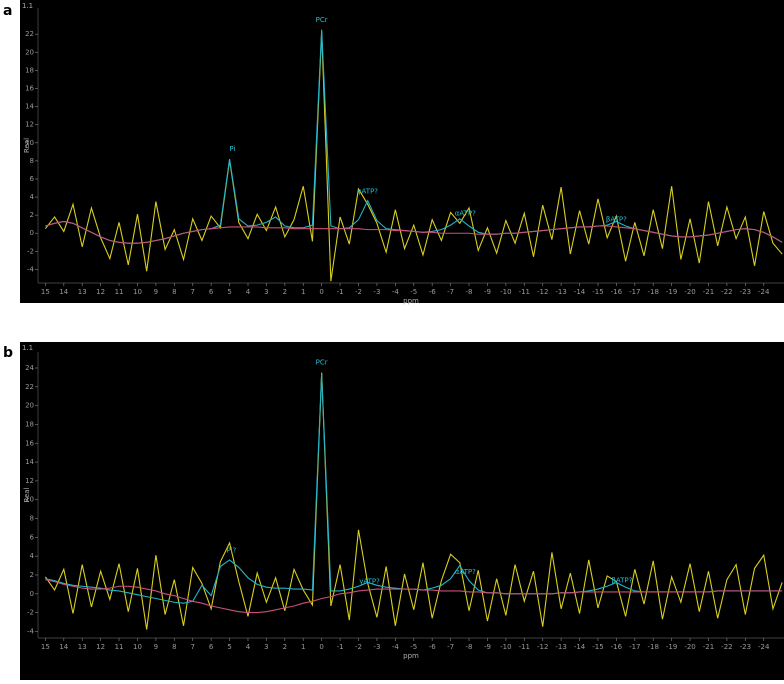 The width and height of the screenshot is (784, 684). Describe the element at coordinates (29, 462) in the screenshot. I see `y-tick-label: 14` at that location.